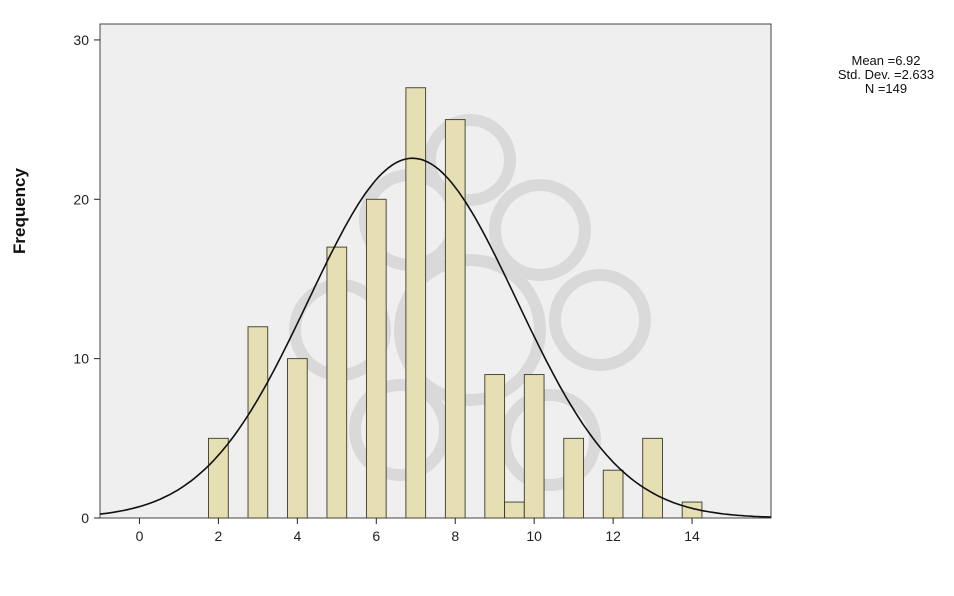  What do you see at coordinates (455, 536) in the screenshot?
I see `x-tick-label: 8` at bounding box center [455, 536].